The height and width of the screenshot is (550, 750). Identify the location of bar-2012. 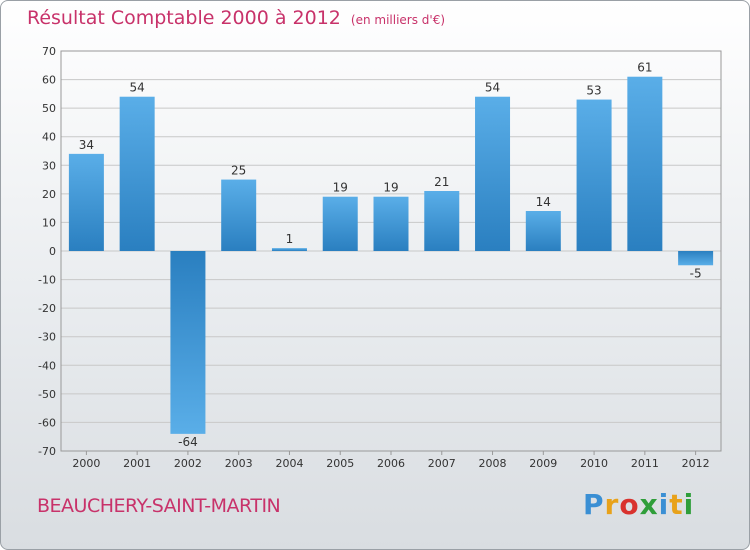
(696, 258).